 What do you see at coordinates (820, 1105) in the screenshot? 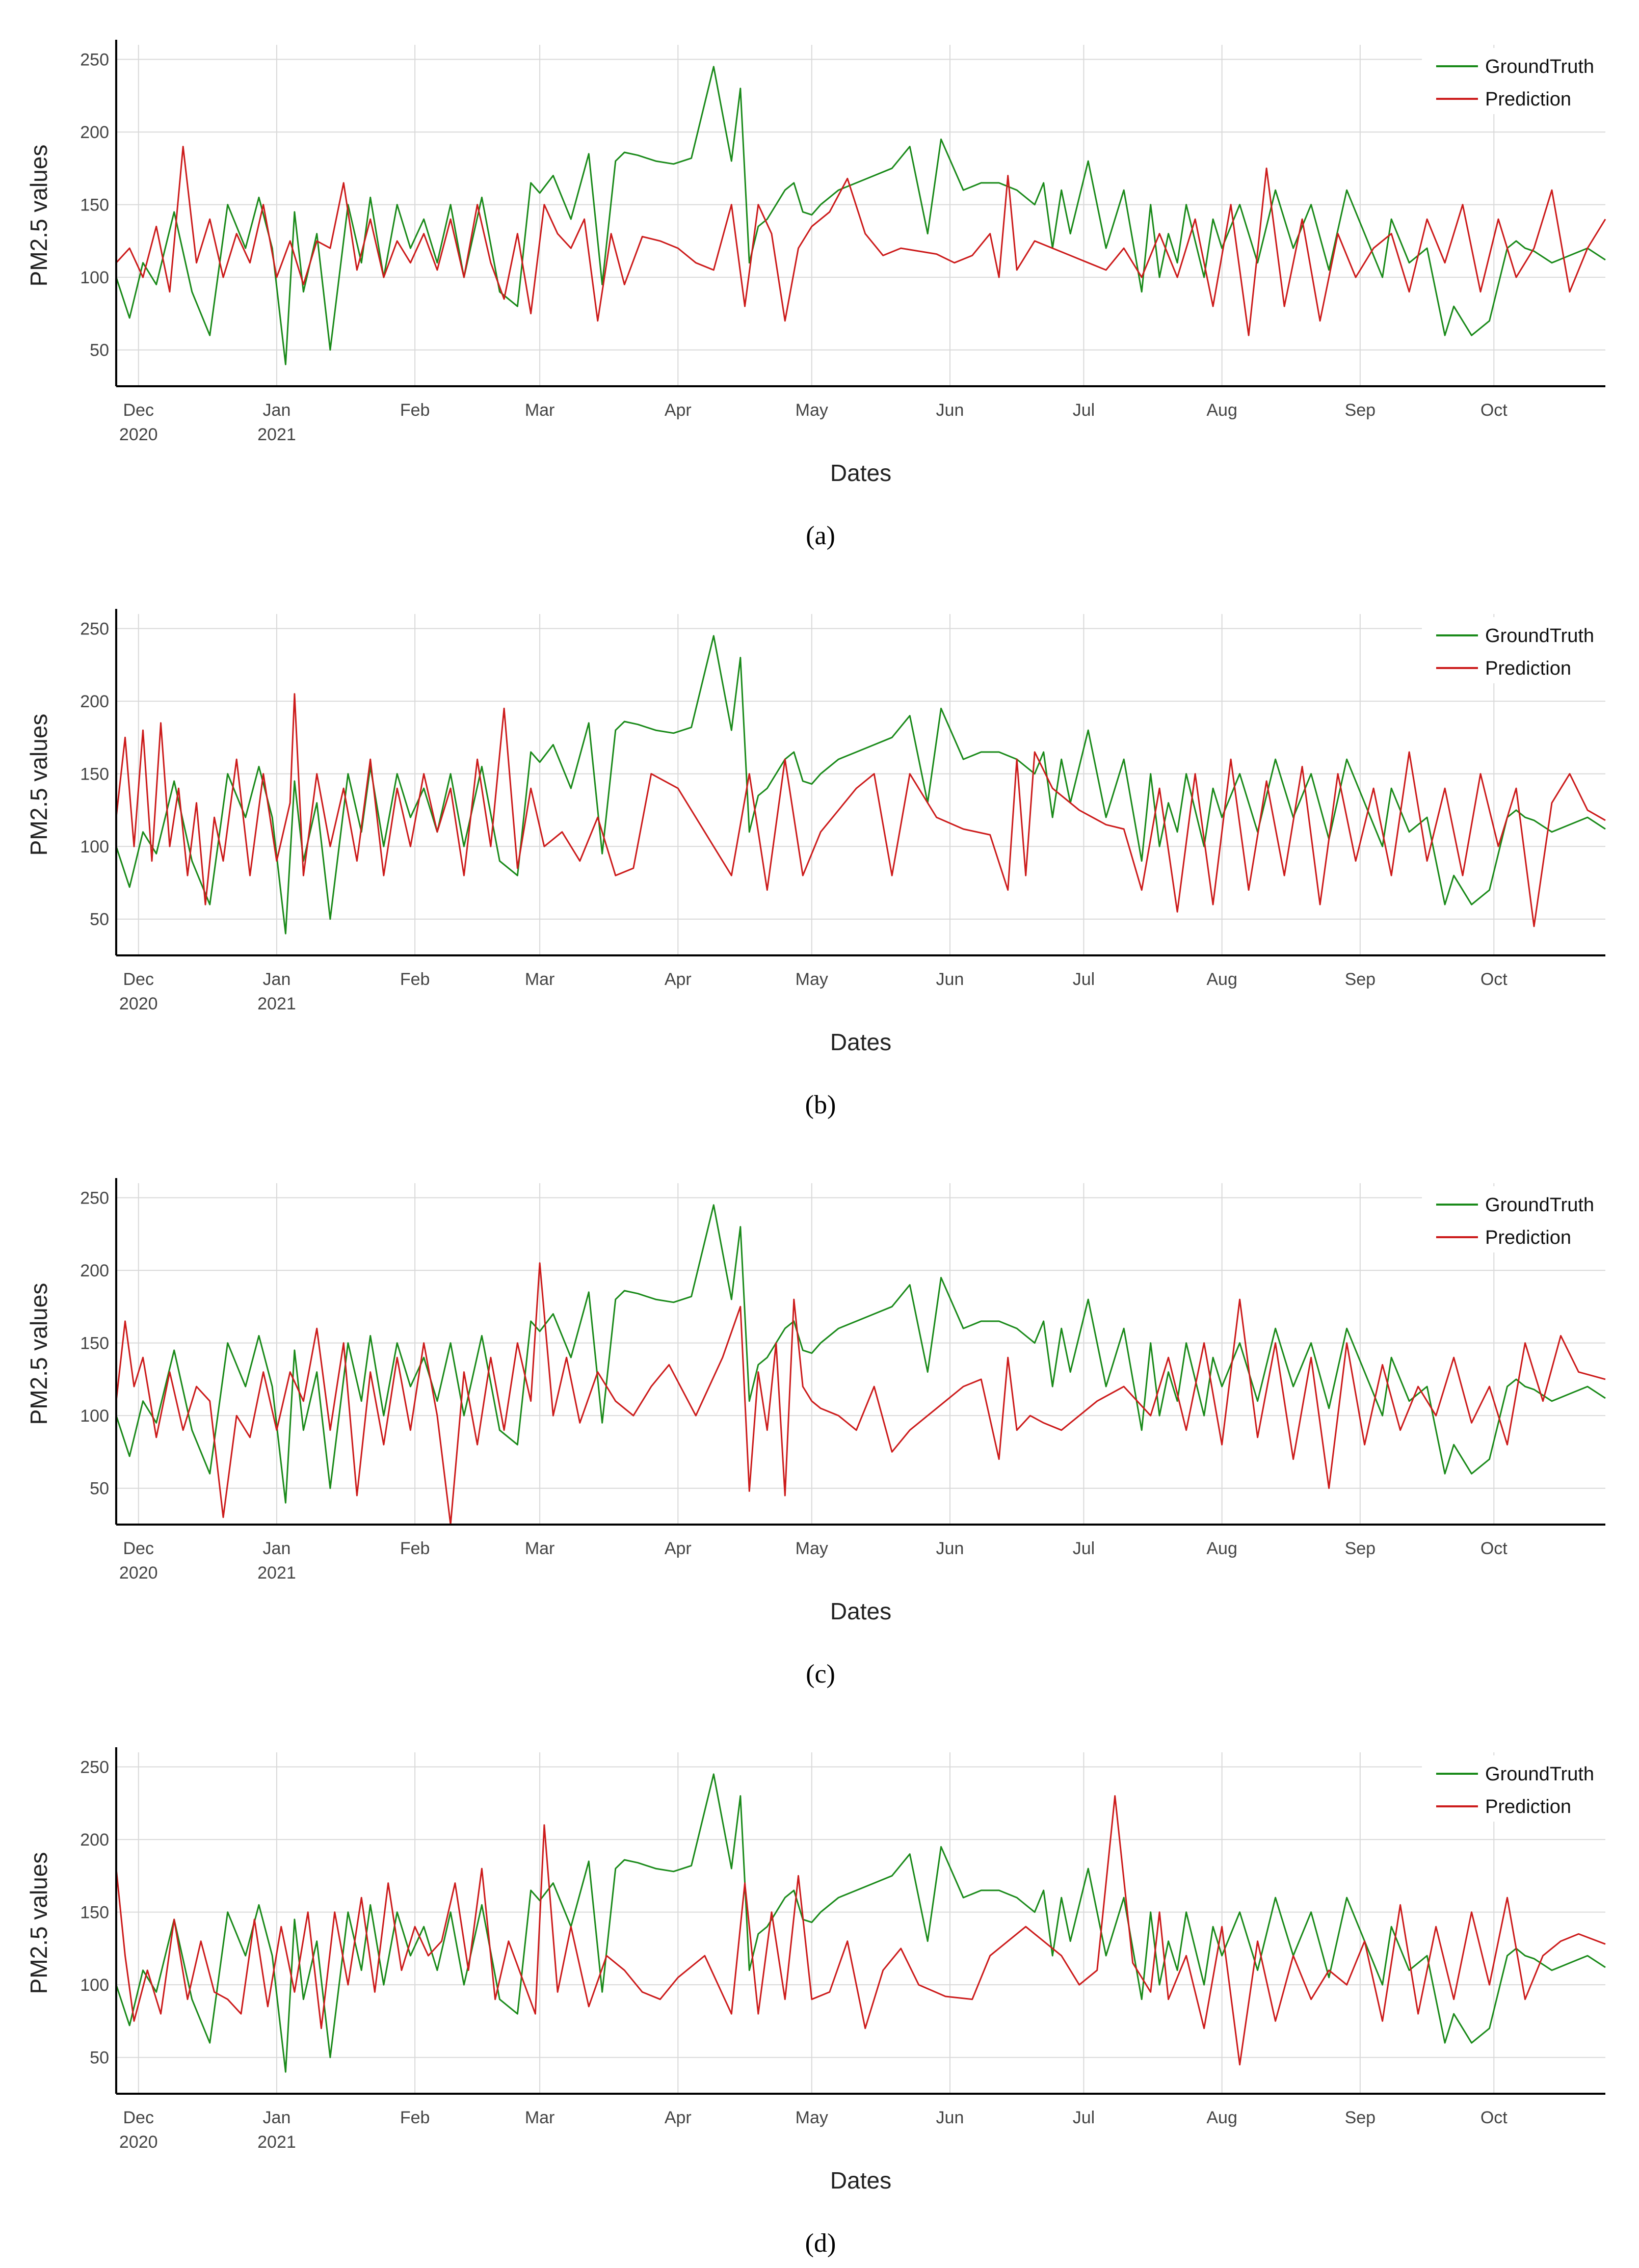
I see `panel-caption: (b)` at bounding box center [820, 1105].